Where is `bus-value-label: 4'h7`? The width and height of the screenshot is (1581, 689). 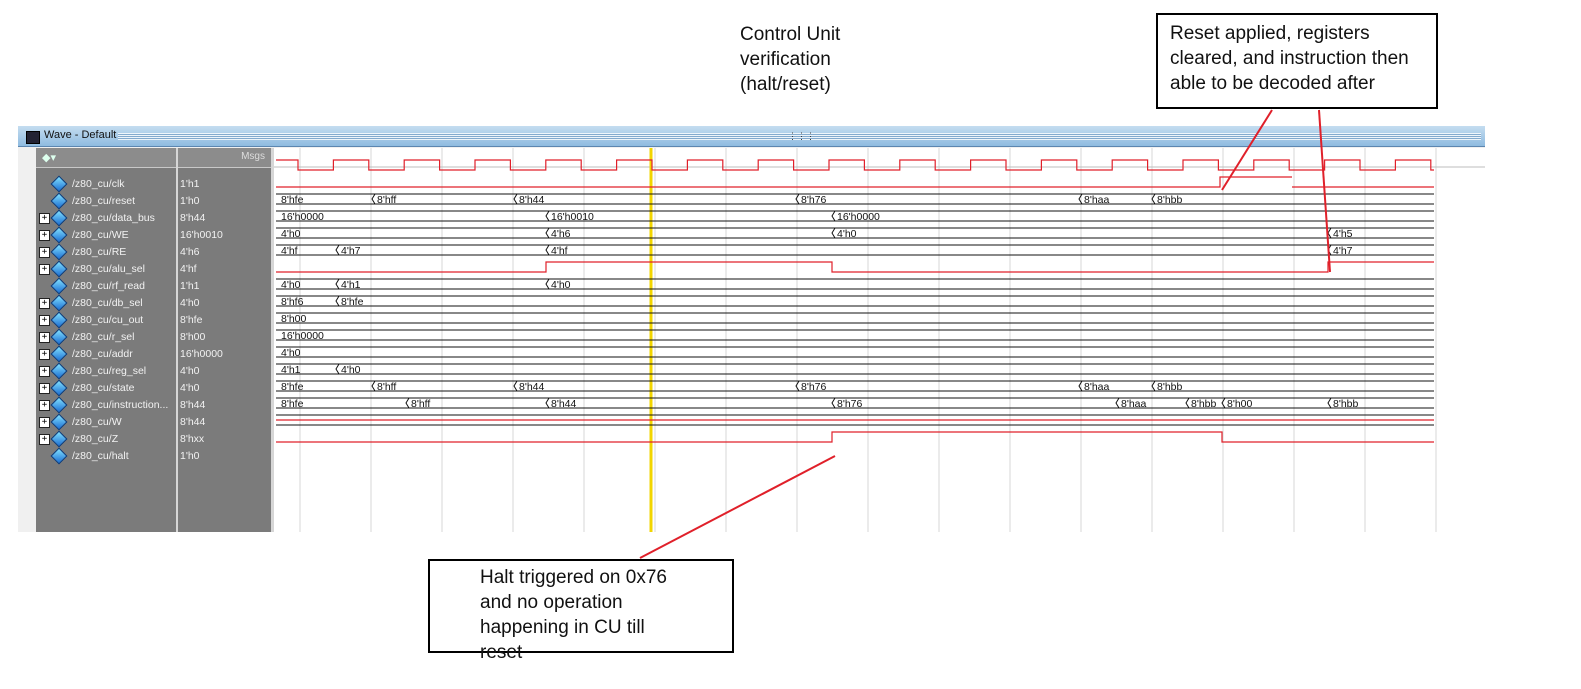 bus-value-label: 4'h7 is located at coordinates (1343, 251).